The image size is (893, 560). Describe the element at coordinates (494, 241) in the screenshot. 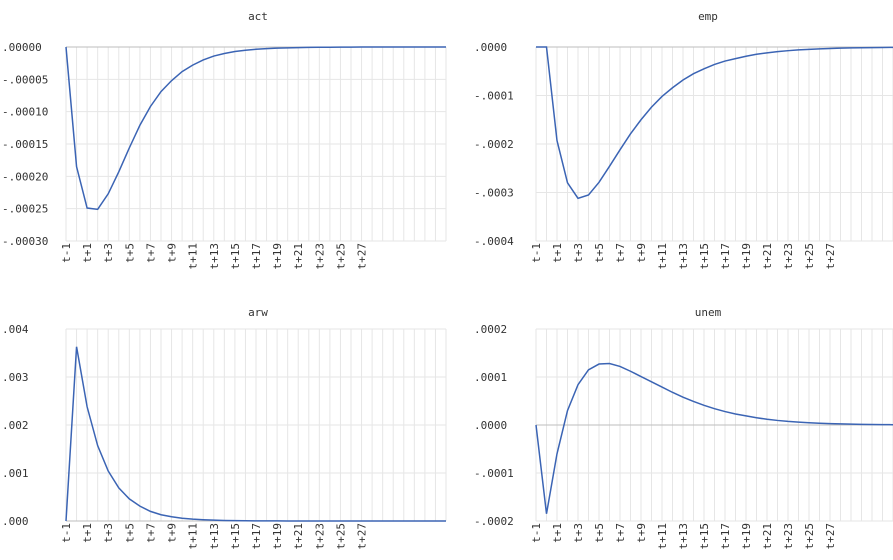

I see `y-tick-label: -.0004` at that location.